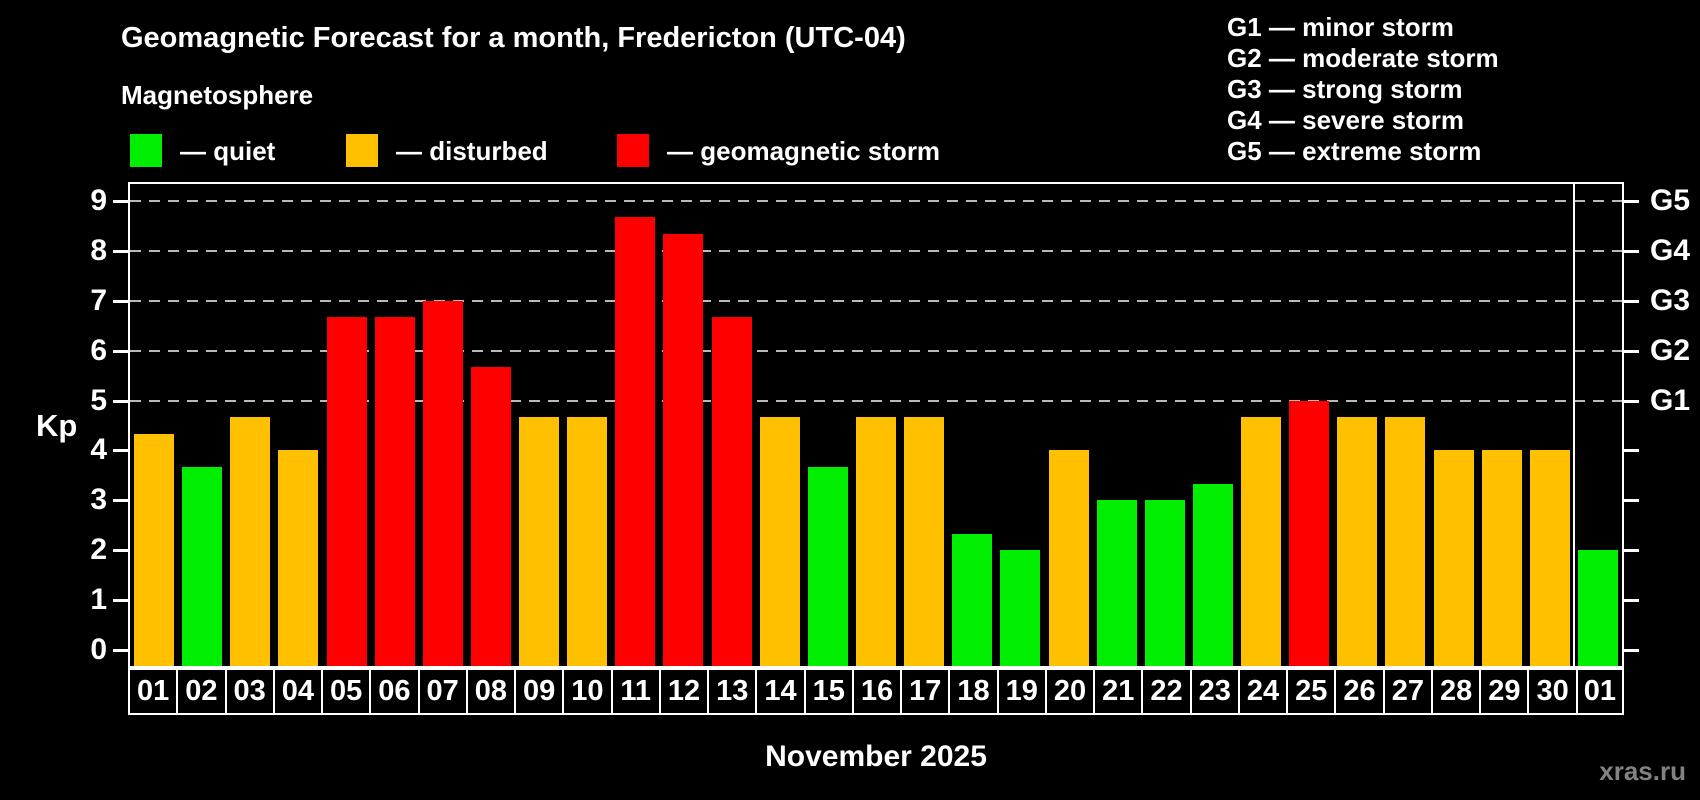  What do you see at coordinates (1354, 151) in the screenshot?
I see `g-legend-line-G5: G5 — extreme storm` at bounding box center [1354, 151].